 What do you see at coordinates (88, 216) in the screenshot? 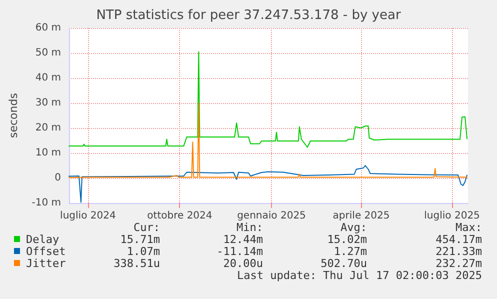
I see `x-tick-label: luglio 2024` at bounding box center [88, 216].